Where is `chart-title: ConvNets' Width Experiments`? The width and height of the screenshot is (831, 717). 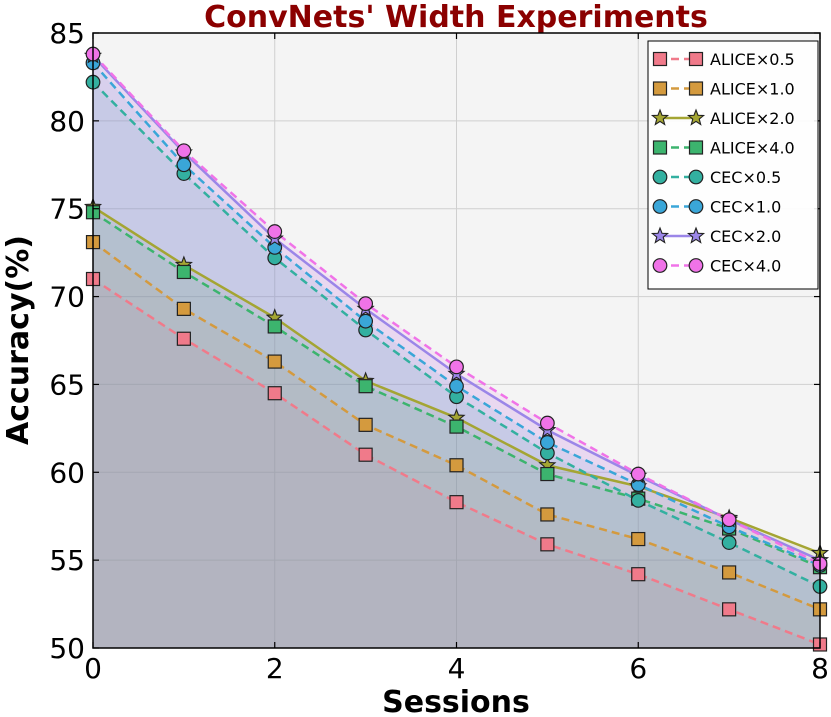 chart-title: ConvNets' Width Experiments is located at coordinates (456, 17).